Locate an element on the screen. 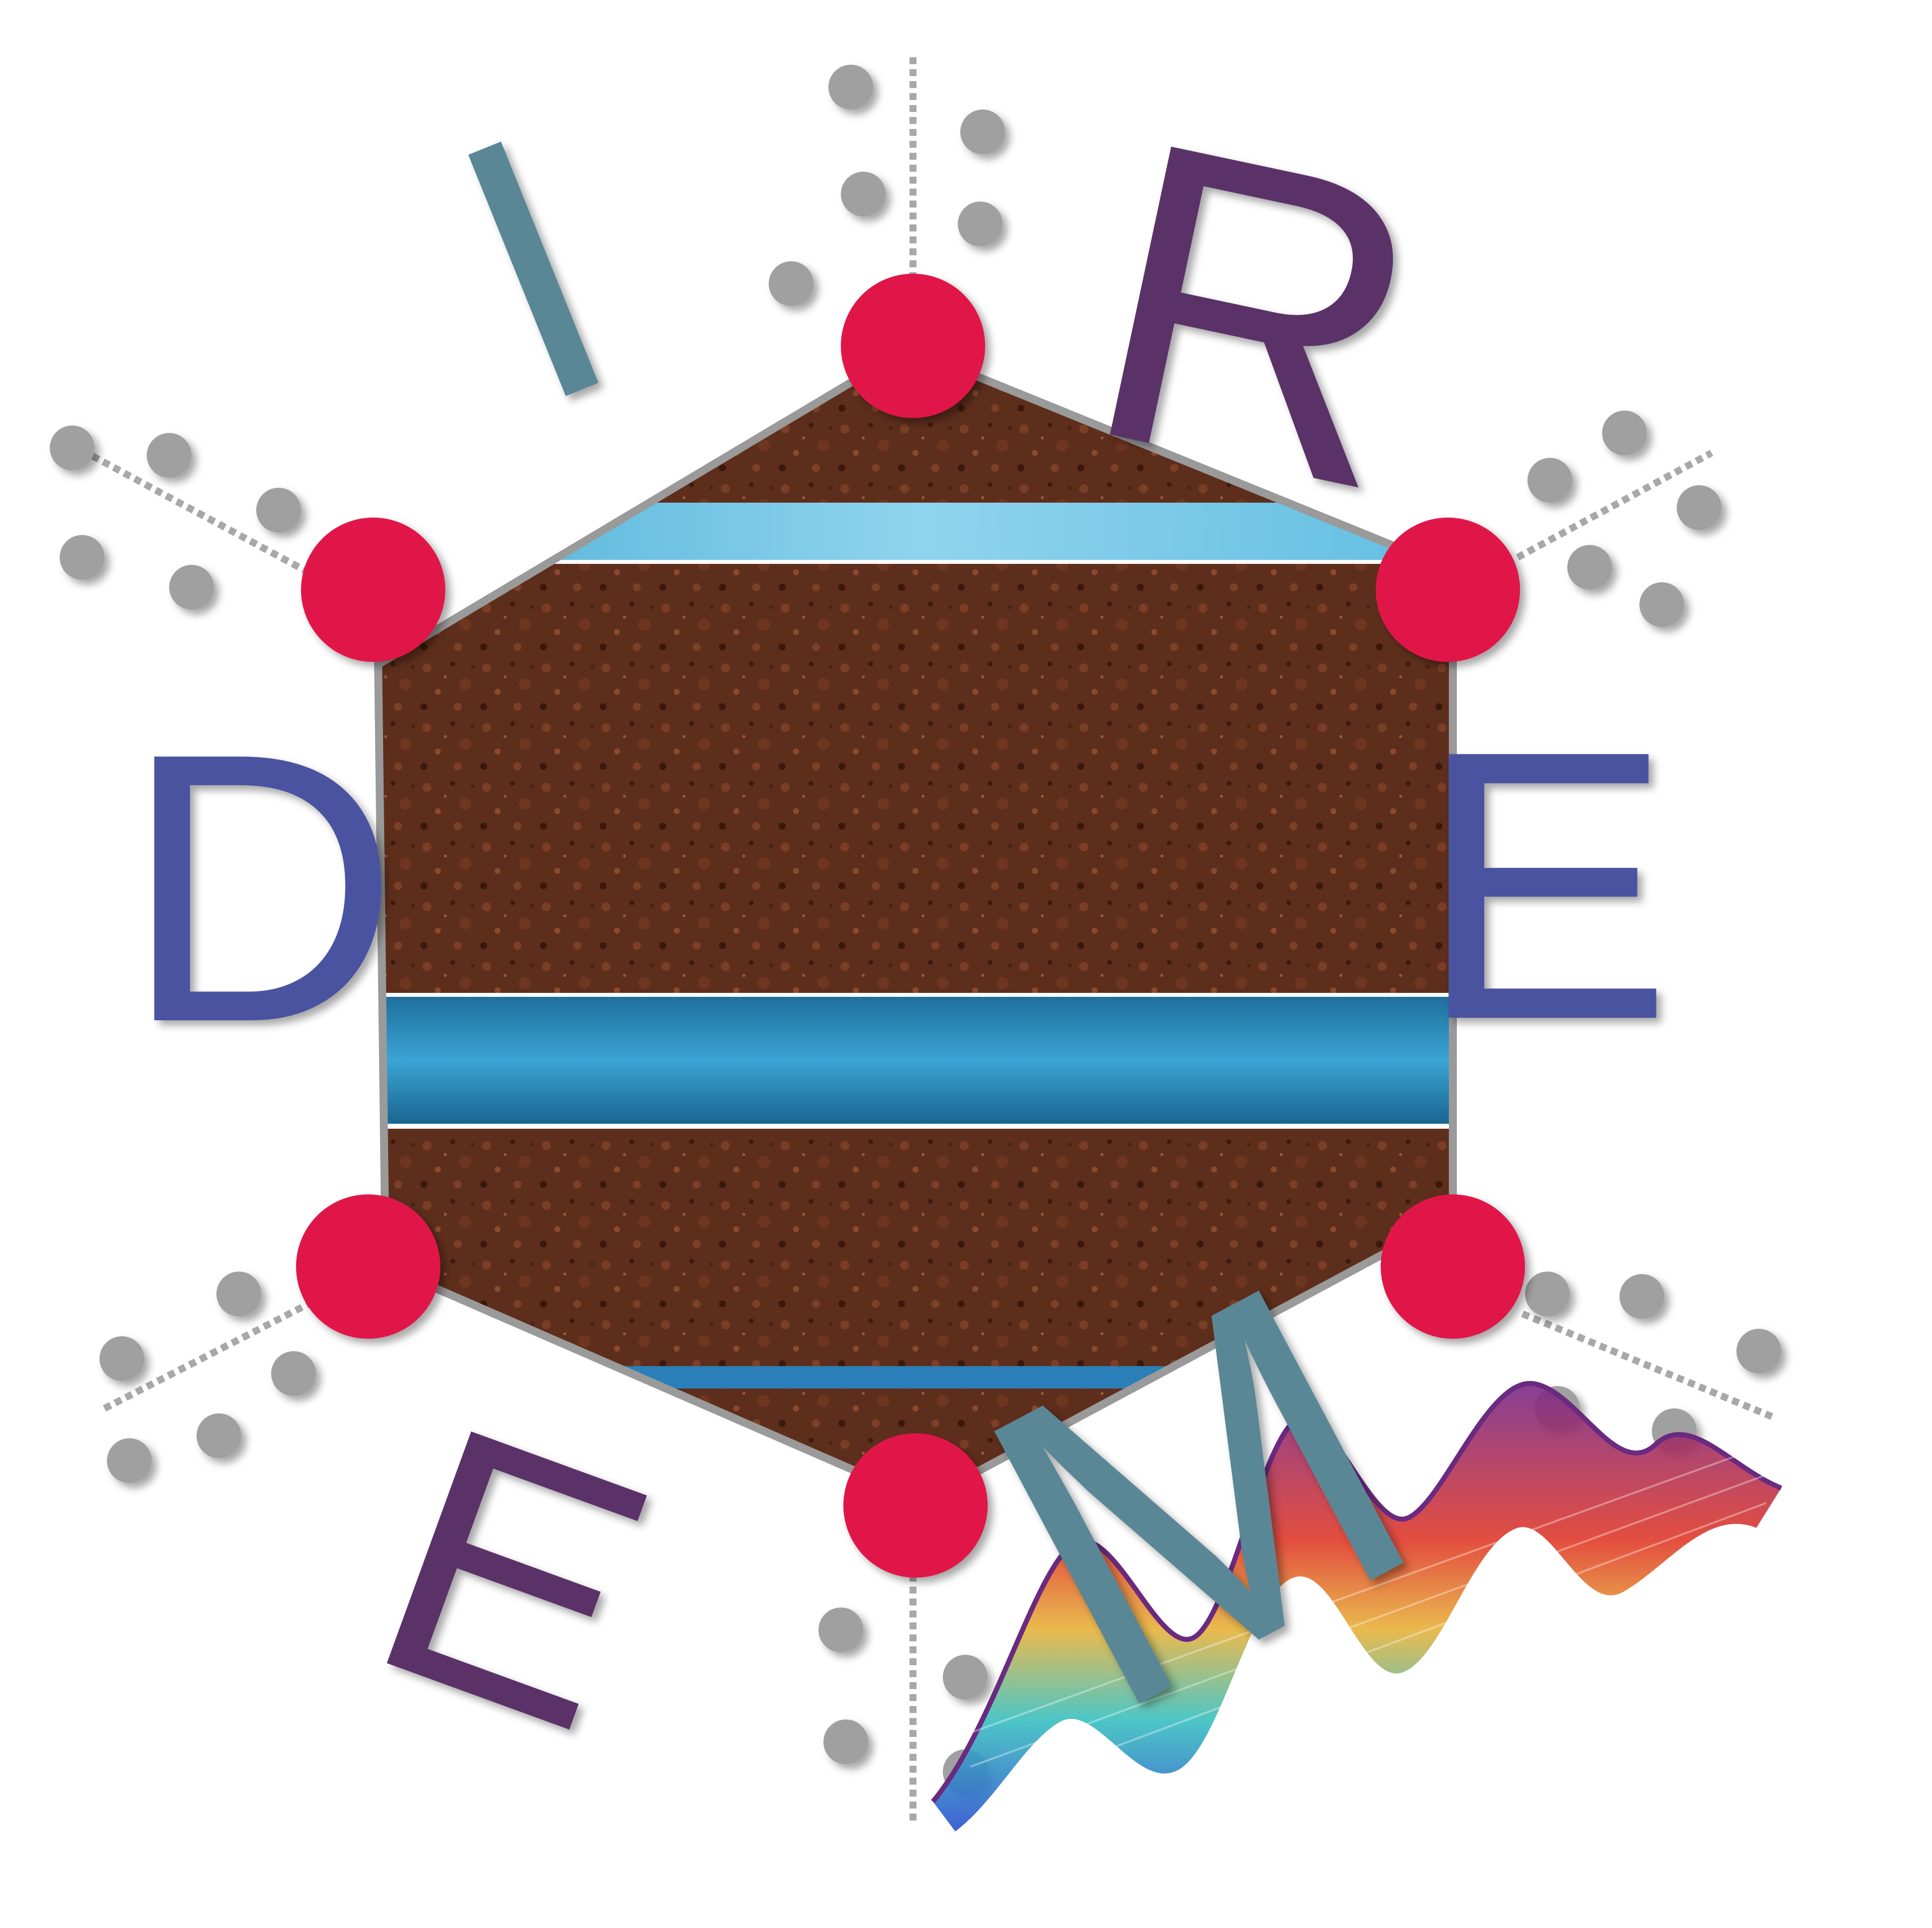 The height and width of the screenshot is (1928, 1932). letter-e-right: E is located at coordinates (1545, 885).